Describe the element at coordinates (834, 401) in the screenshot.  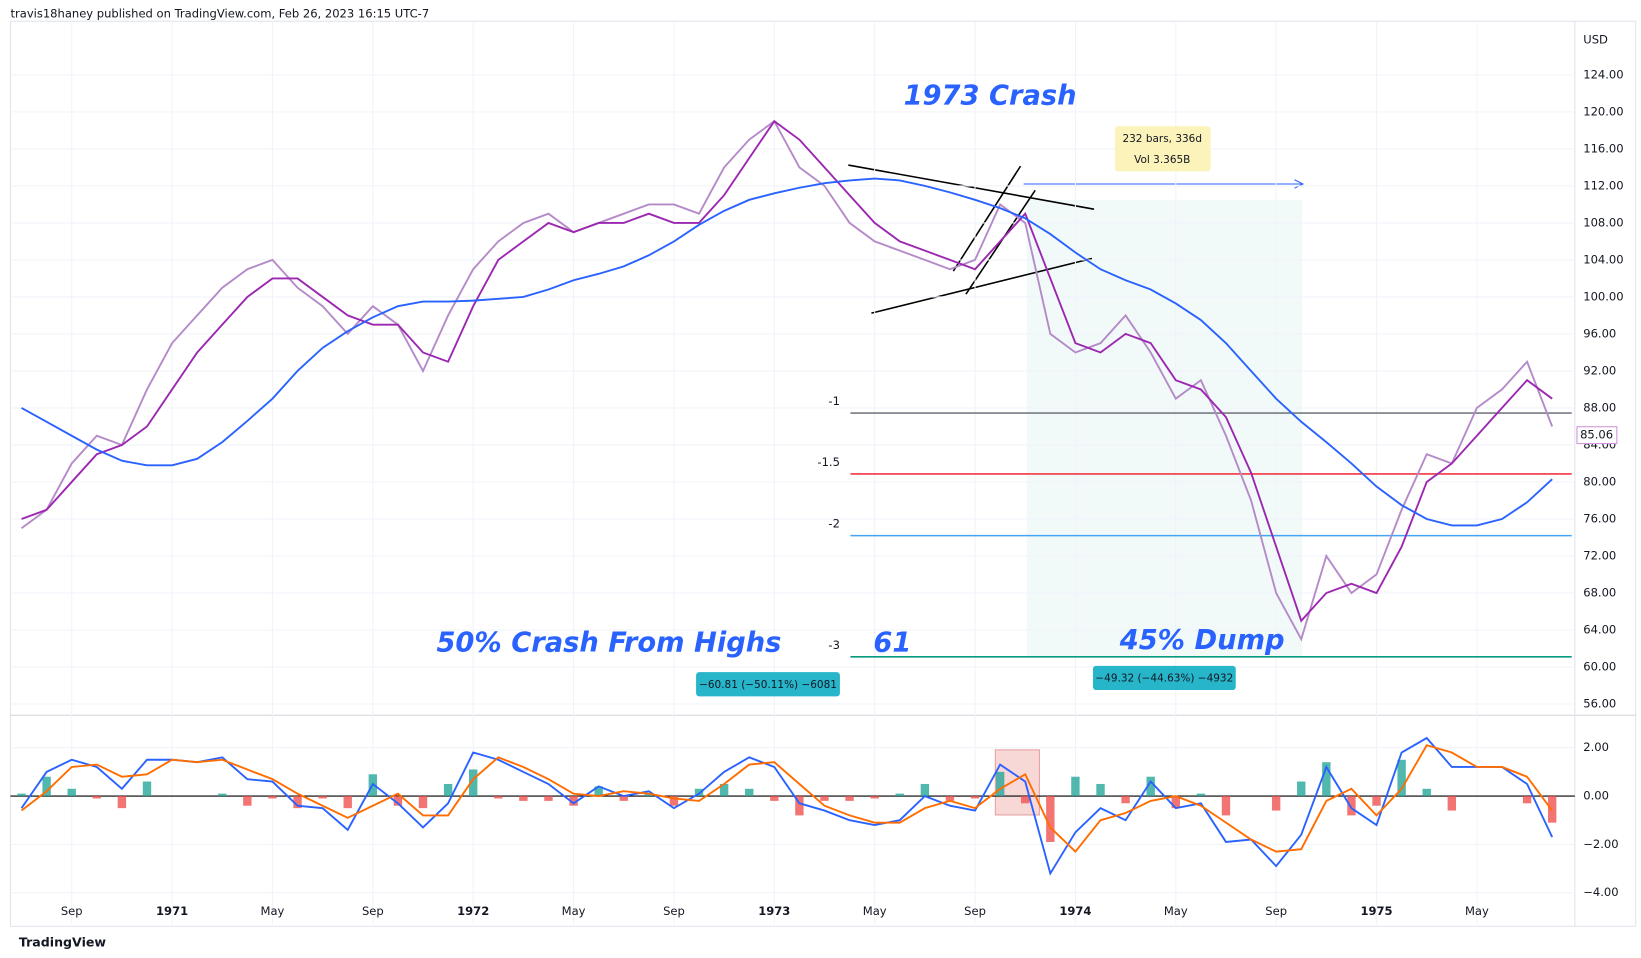
I see `fib-label: -1` at that location.